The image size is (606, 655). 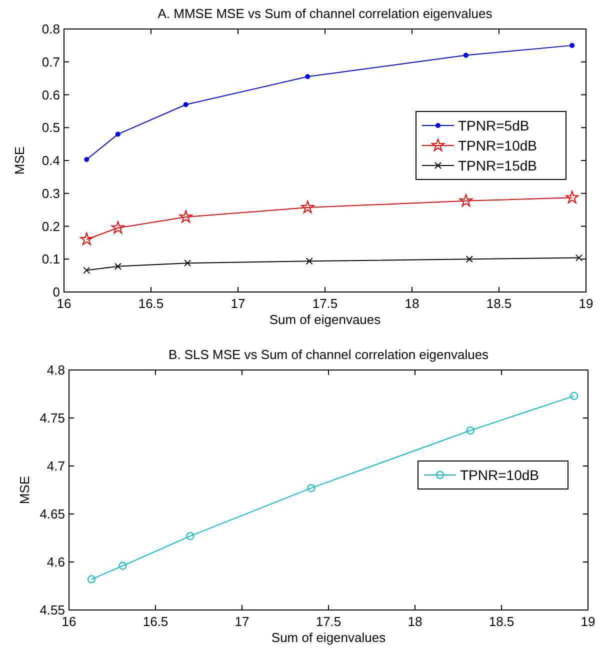 What do you see at coordinates (325, 319) in the screenshot?
I see `x-axis-title: Sum of eigenvaues` at bounding box center [325, 319].